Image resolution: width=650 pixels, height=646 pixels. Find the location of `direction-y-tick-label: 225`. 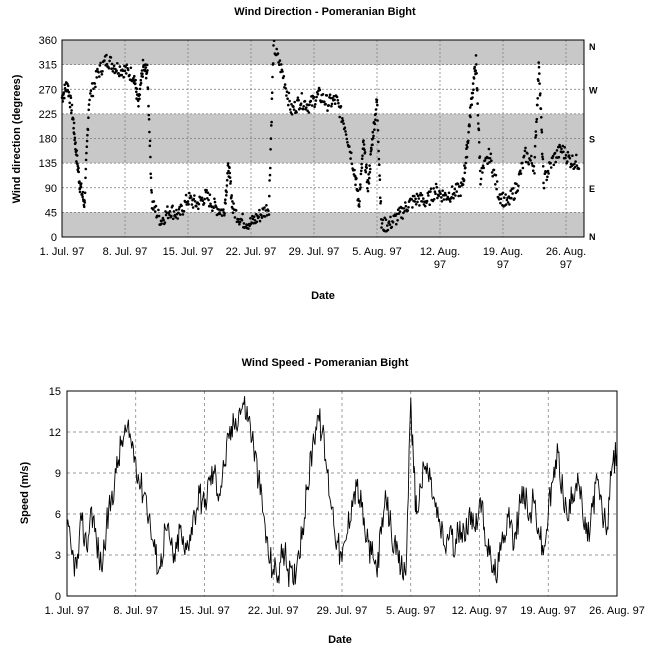

direction-y-tick-label: 225 is located at coordinates (48, 115).